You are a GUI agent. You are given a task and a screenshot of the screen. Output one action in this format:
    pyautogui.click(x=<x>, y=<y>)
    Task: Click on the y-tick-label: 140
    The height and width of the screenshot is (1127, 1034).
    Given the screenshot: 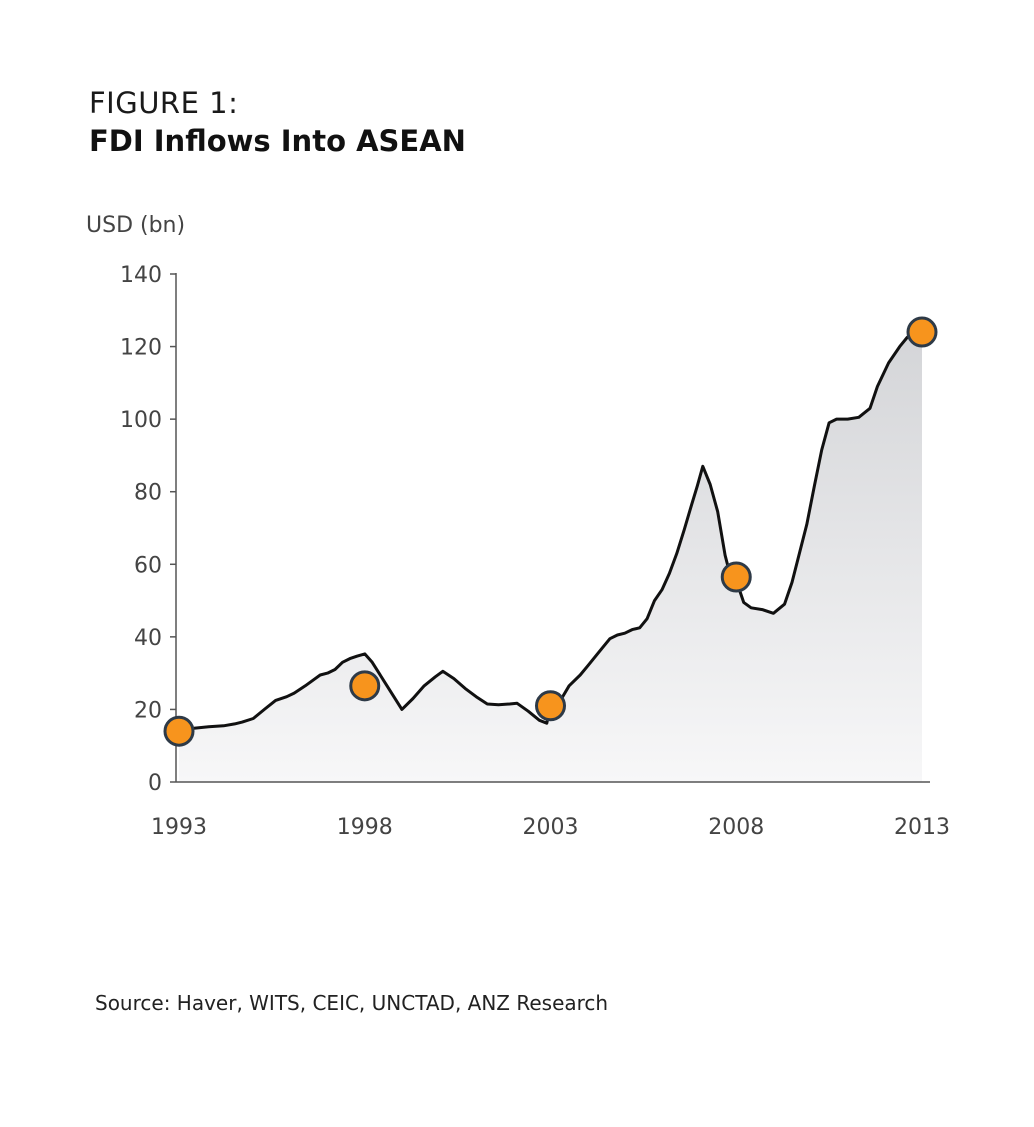 What is the action you would take?
    pyautogui.click(x=141, y=275)
    